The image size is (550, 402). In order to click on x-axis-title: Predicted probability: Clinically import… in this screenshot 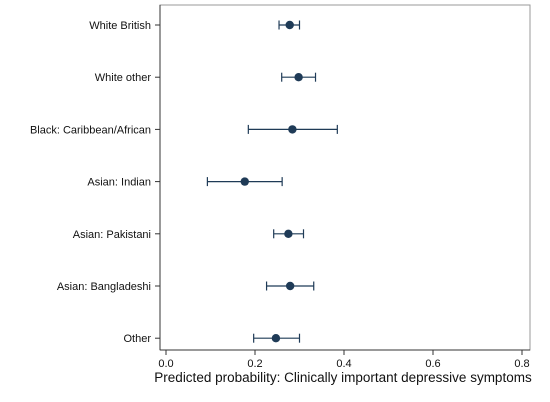, I will do `click(343, 377)`.